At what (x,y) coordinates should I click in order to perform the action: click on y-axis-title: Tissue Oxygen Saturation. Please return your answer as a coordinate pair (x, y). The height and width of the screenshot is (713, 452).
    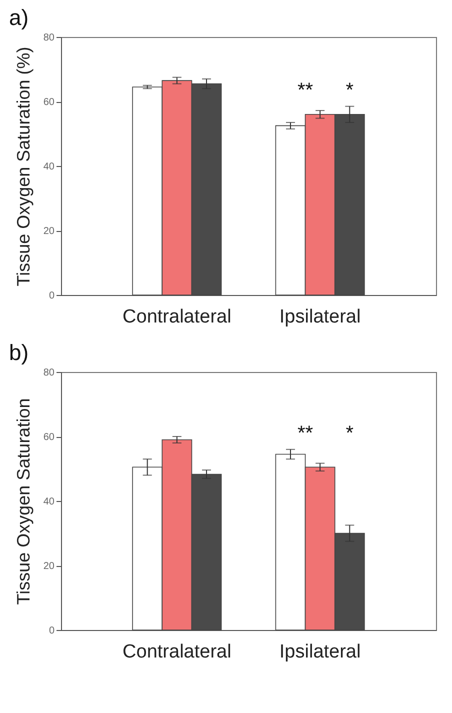
    Looking at the image, I should click on (23, 501).